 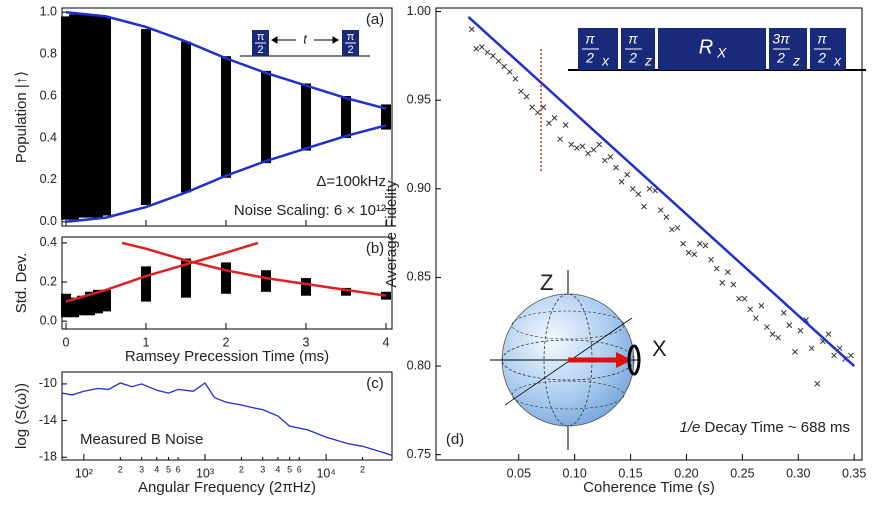 I want to click on y-tick-label: 0.80, so click(x=419, y=365).